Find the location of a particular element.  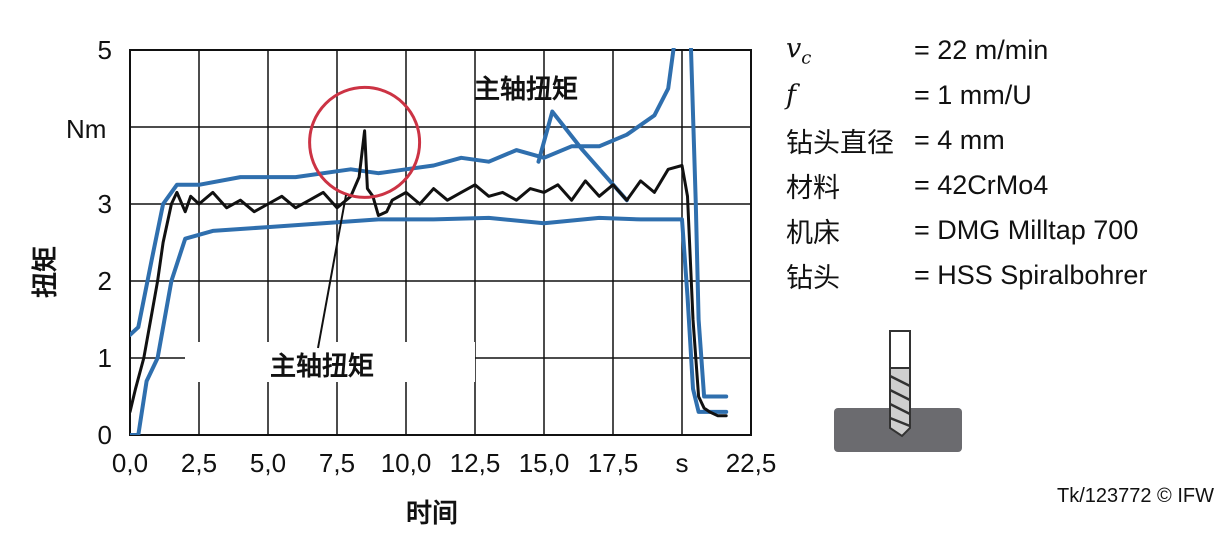

param-row: 机床 = DMG Milltap 700 is located at coordinates (966, 230).